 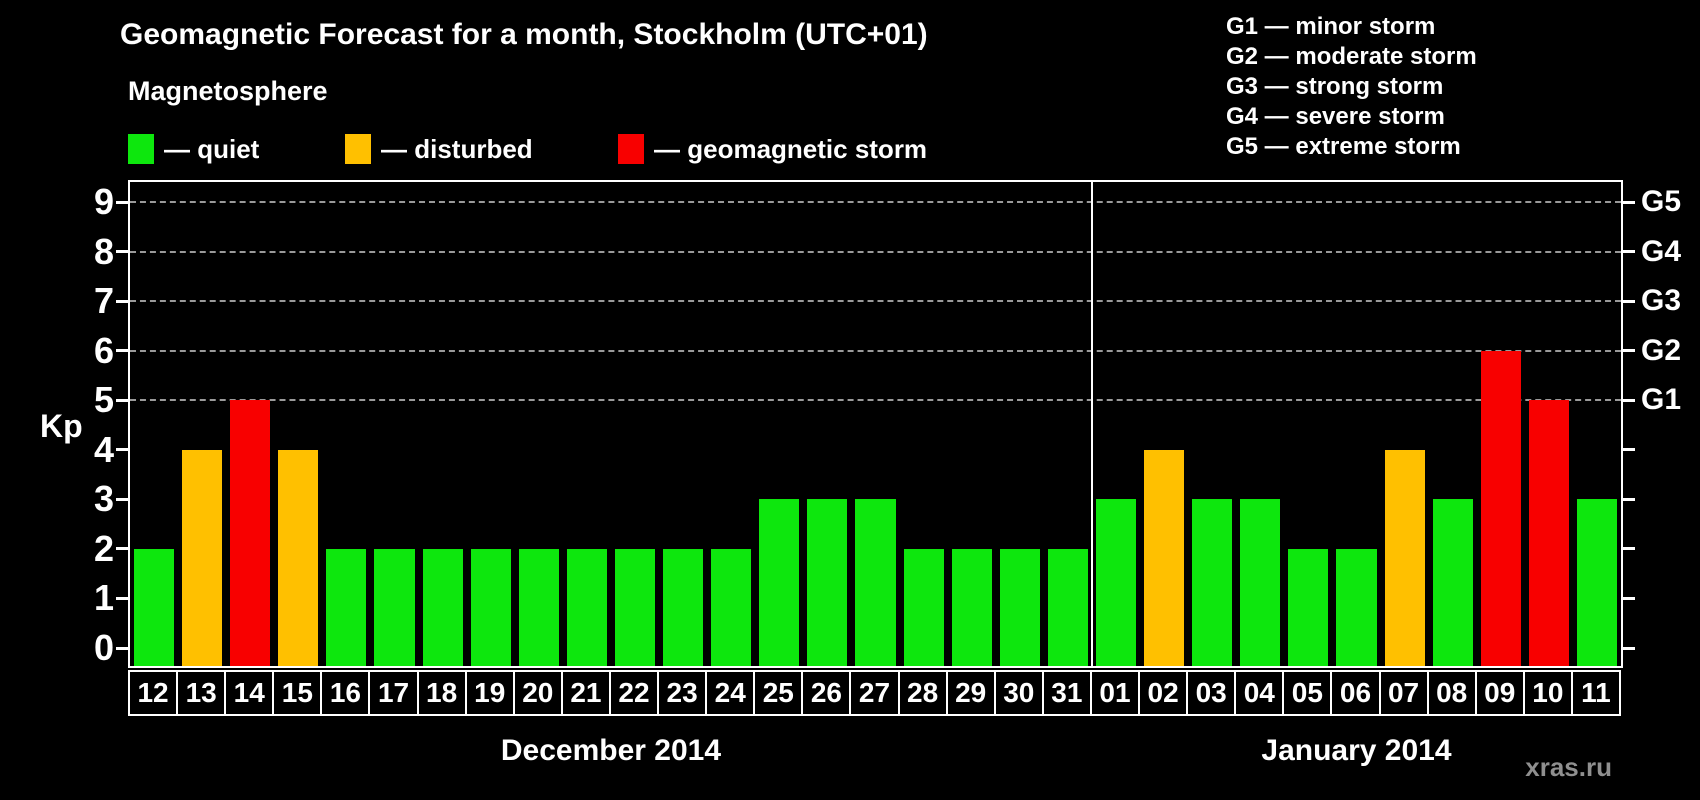 What do you see at coordinates (1451, 693) in the screenshot?
I see `day-label-08: 08` at bounding box center [1451, 693].